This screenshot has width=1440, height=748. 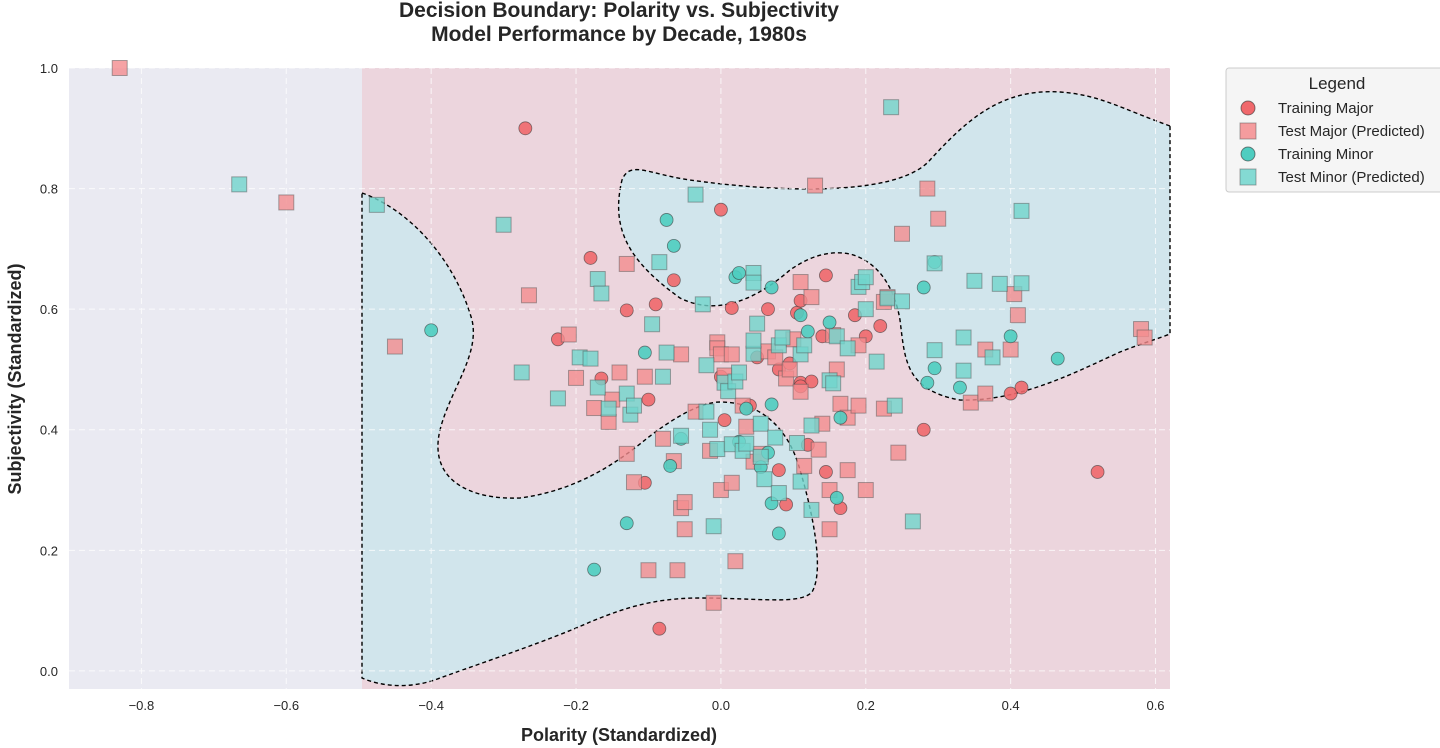 What do you see at coordinates (1325, 108) in the screenshot?
I see `legend-entry-label: Training Major` at bounding box center [1325, 108].